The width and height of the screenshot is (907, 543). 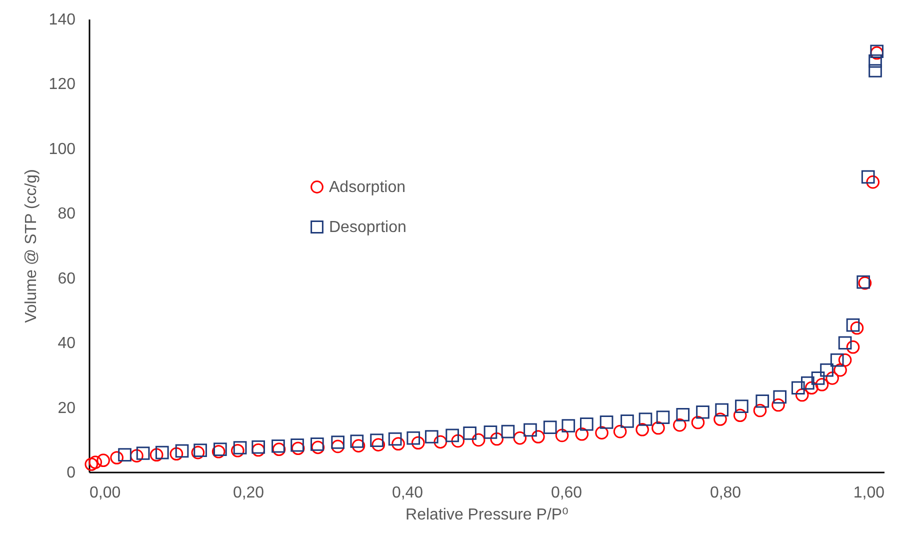 I want to click on y-tick-label: 60, so click(x=67, y=279).